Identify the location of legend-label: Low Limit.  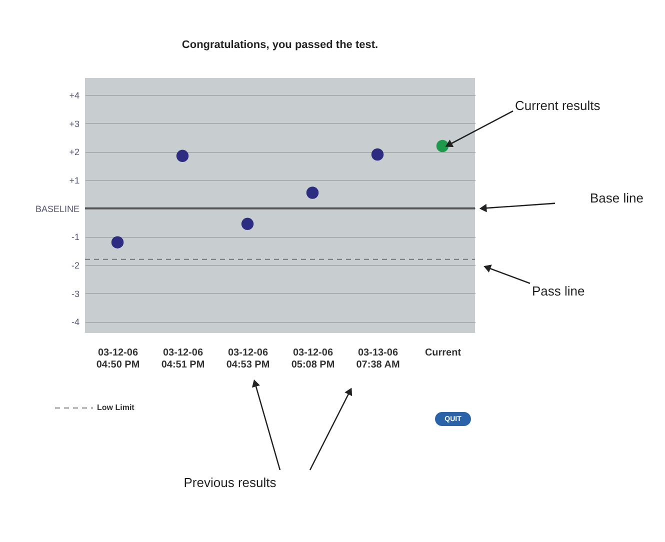
(116, 407).